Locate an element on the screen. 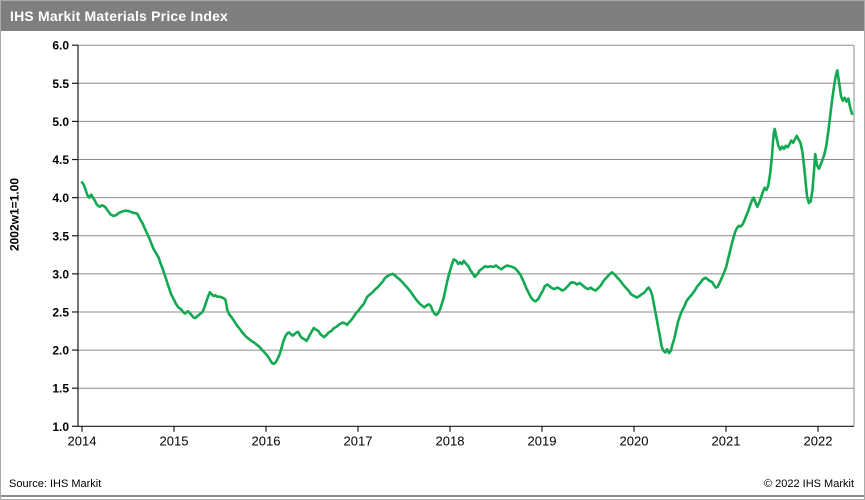 The width and height of the screenshot is (865, 500). y-tick-label: 2.0 is located at coordinates (60, 351).